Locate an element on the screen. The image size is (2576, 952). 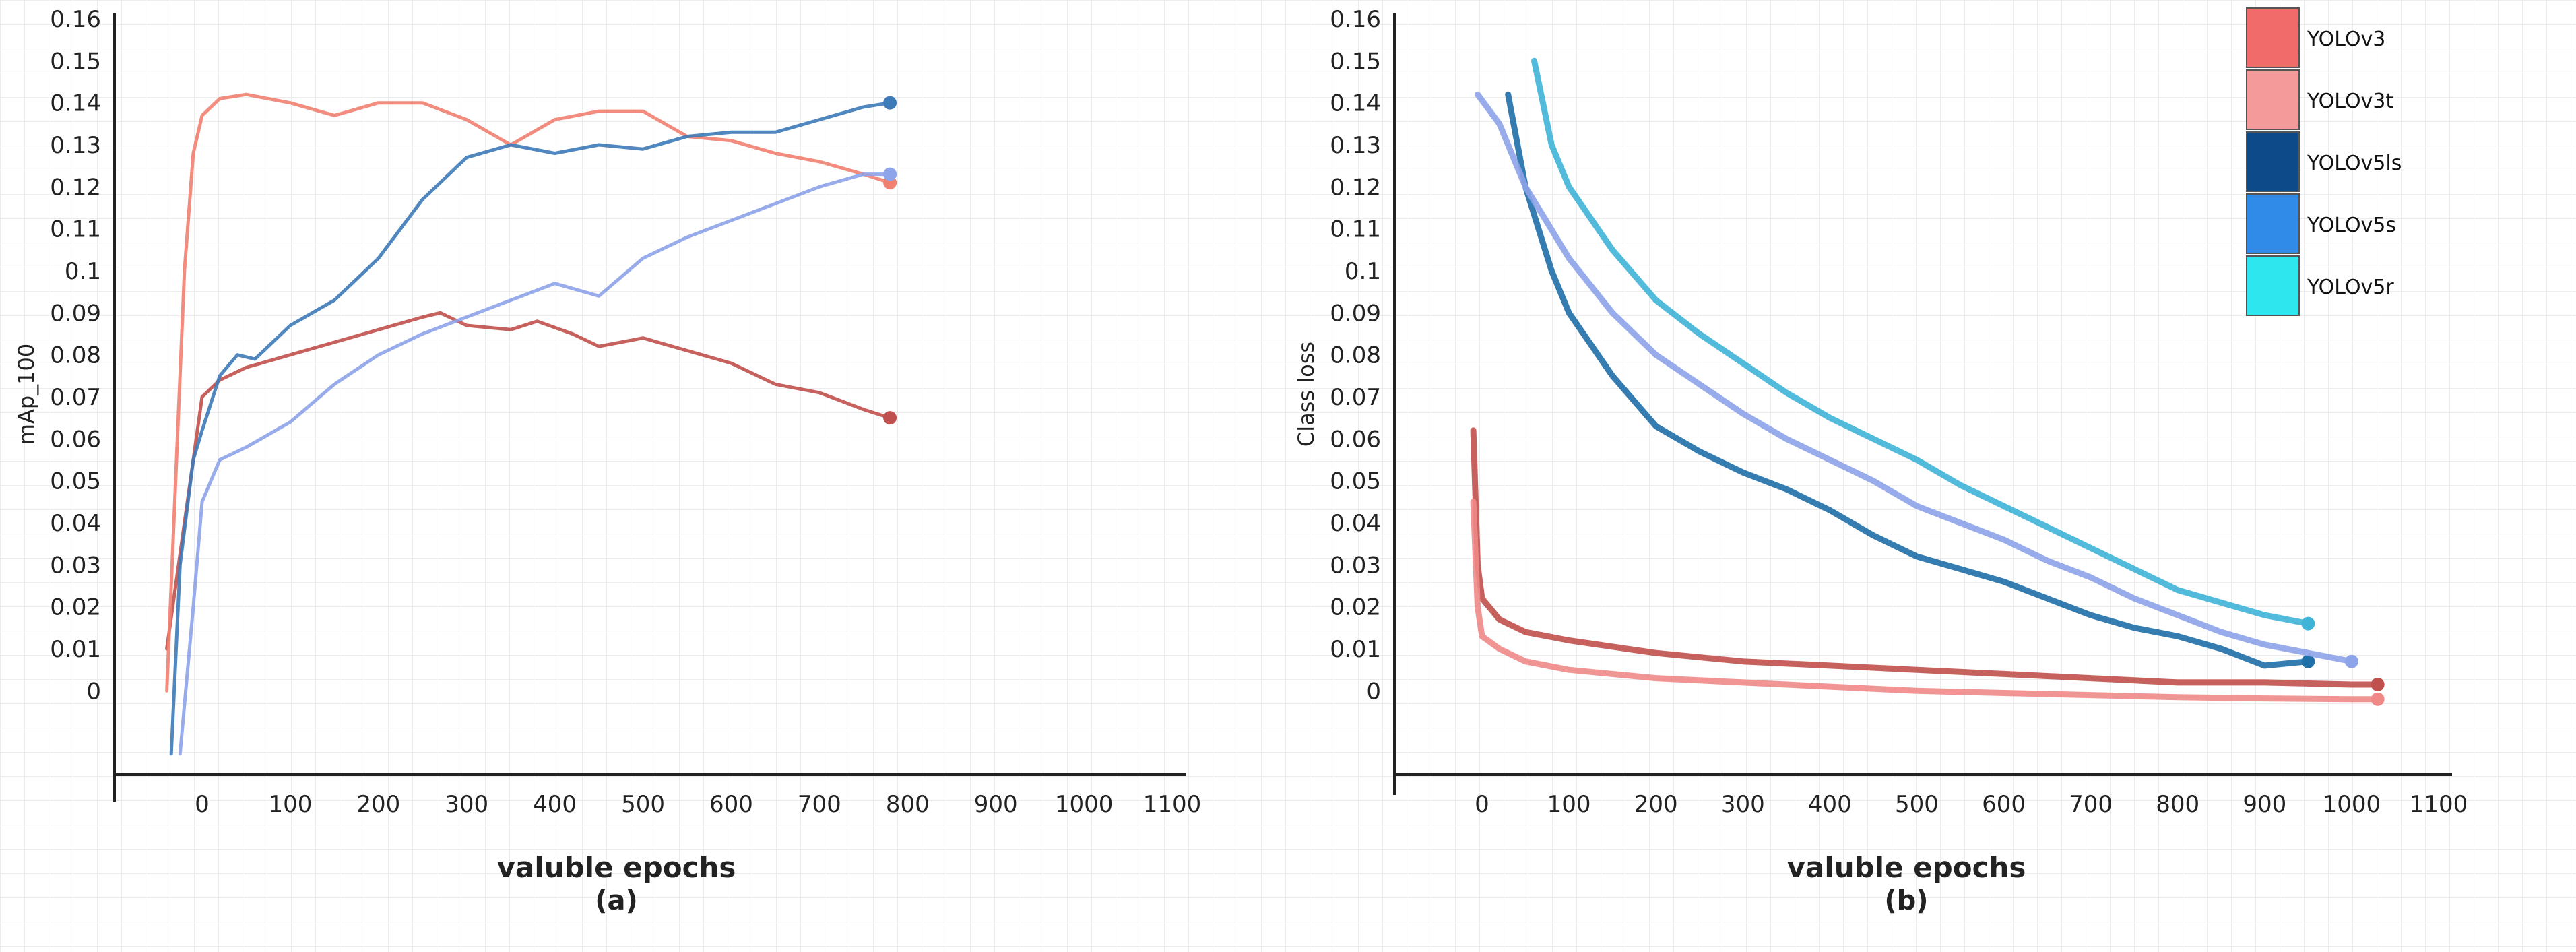
series-line-YOLOv3t is located at coordinates (1926, 601).